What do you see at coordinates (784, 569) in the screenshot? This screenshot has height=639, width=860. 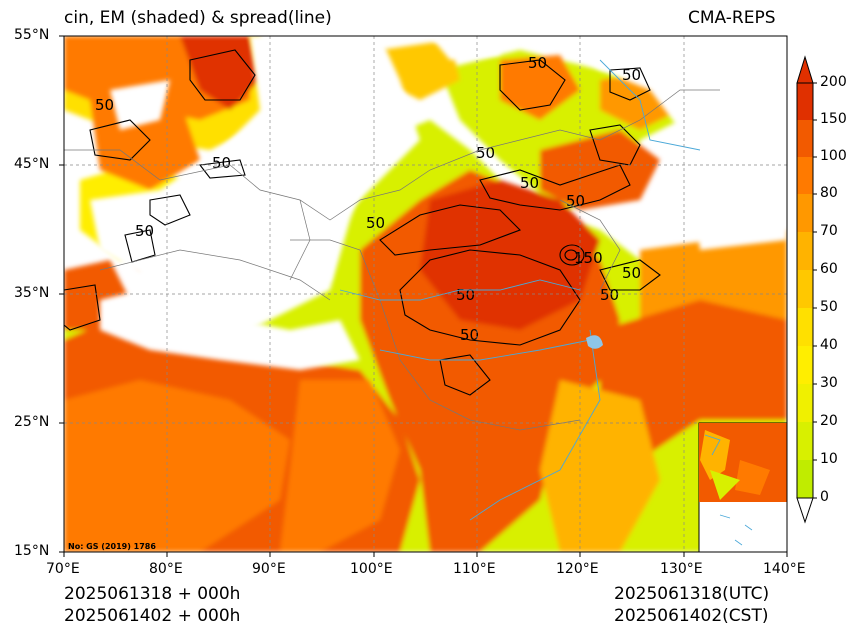 I see `lon-tick-label: 140°E` at bounding box center [784, 569].